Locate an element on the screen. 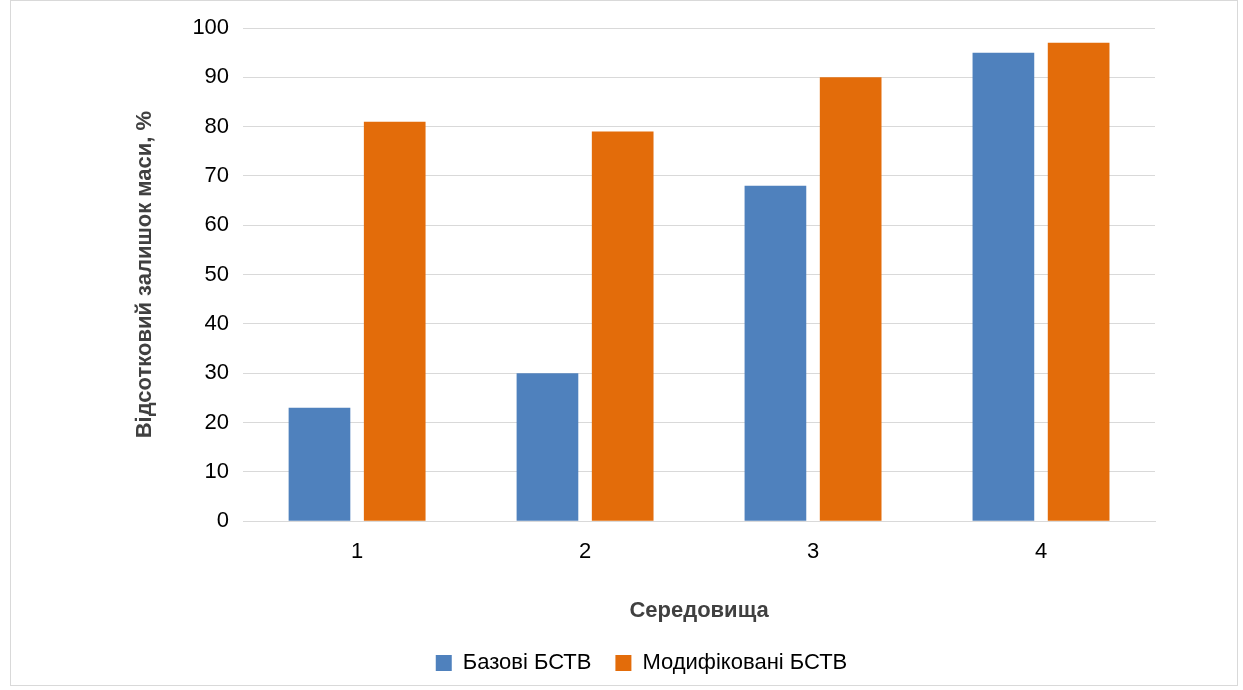  y-tick-label: 20 is located at coordinates (217, 421).